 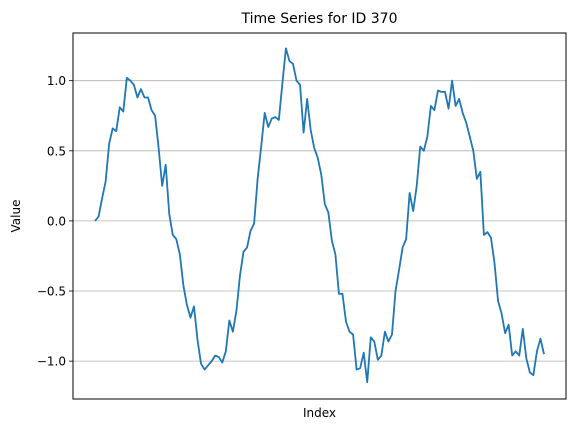 I want to click on y-tick-label: −1.0, so click(x=51, y=362).